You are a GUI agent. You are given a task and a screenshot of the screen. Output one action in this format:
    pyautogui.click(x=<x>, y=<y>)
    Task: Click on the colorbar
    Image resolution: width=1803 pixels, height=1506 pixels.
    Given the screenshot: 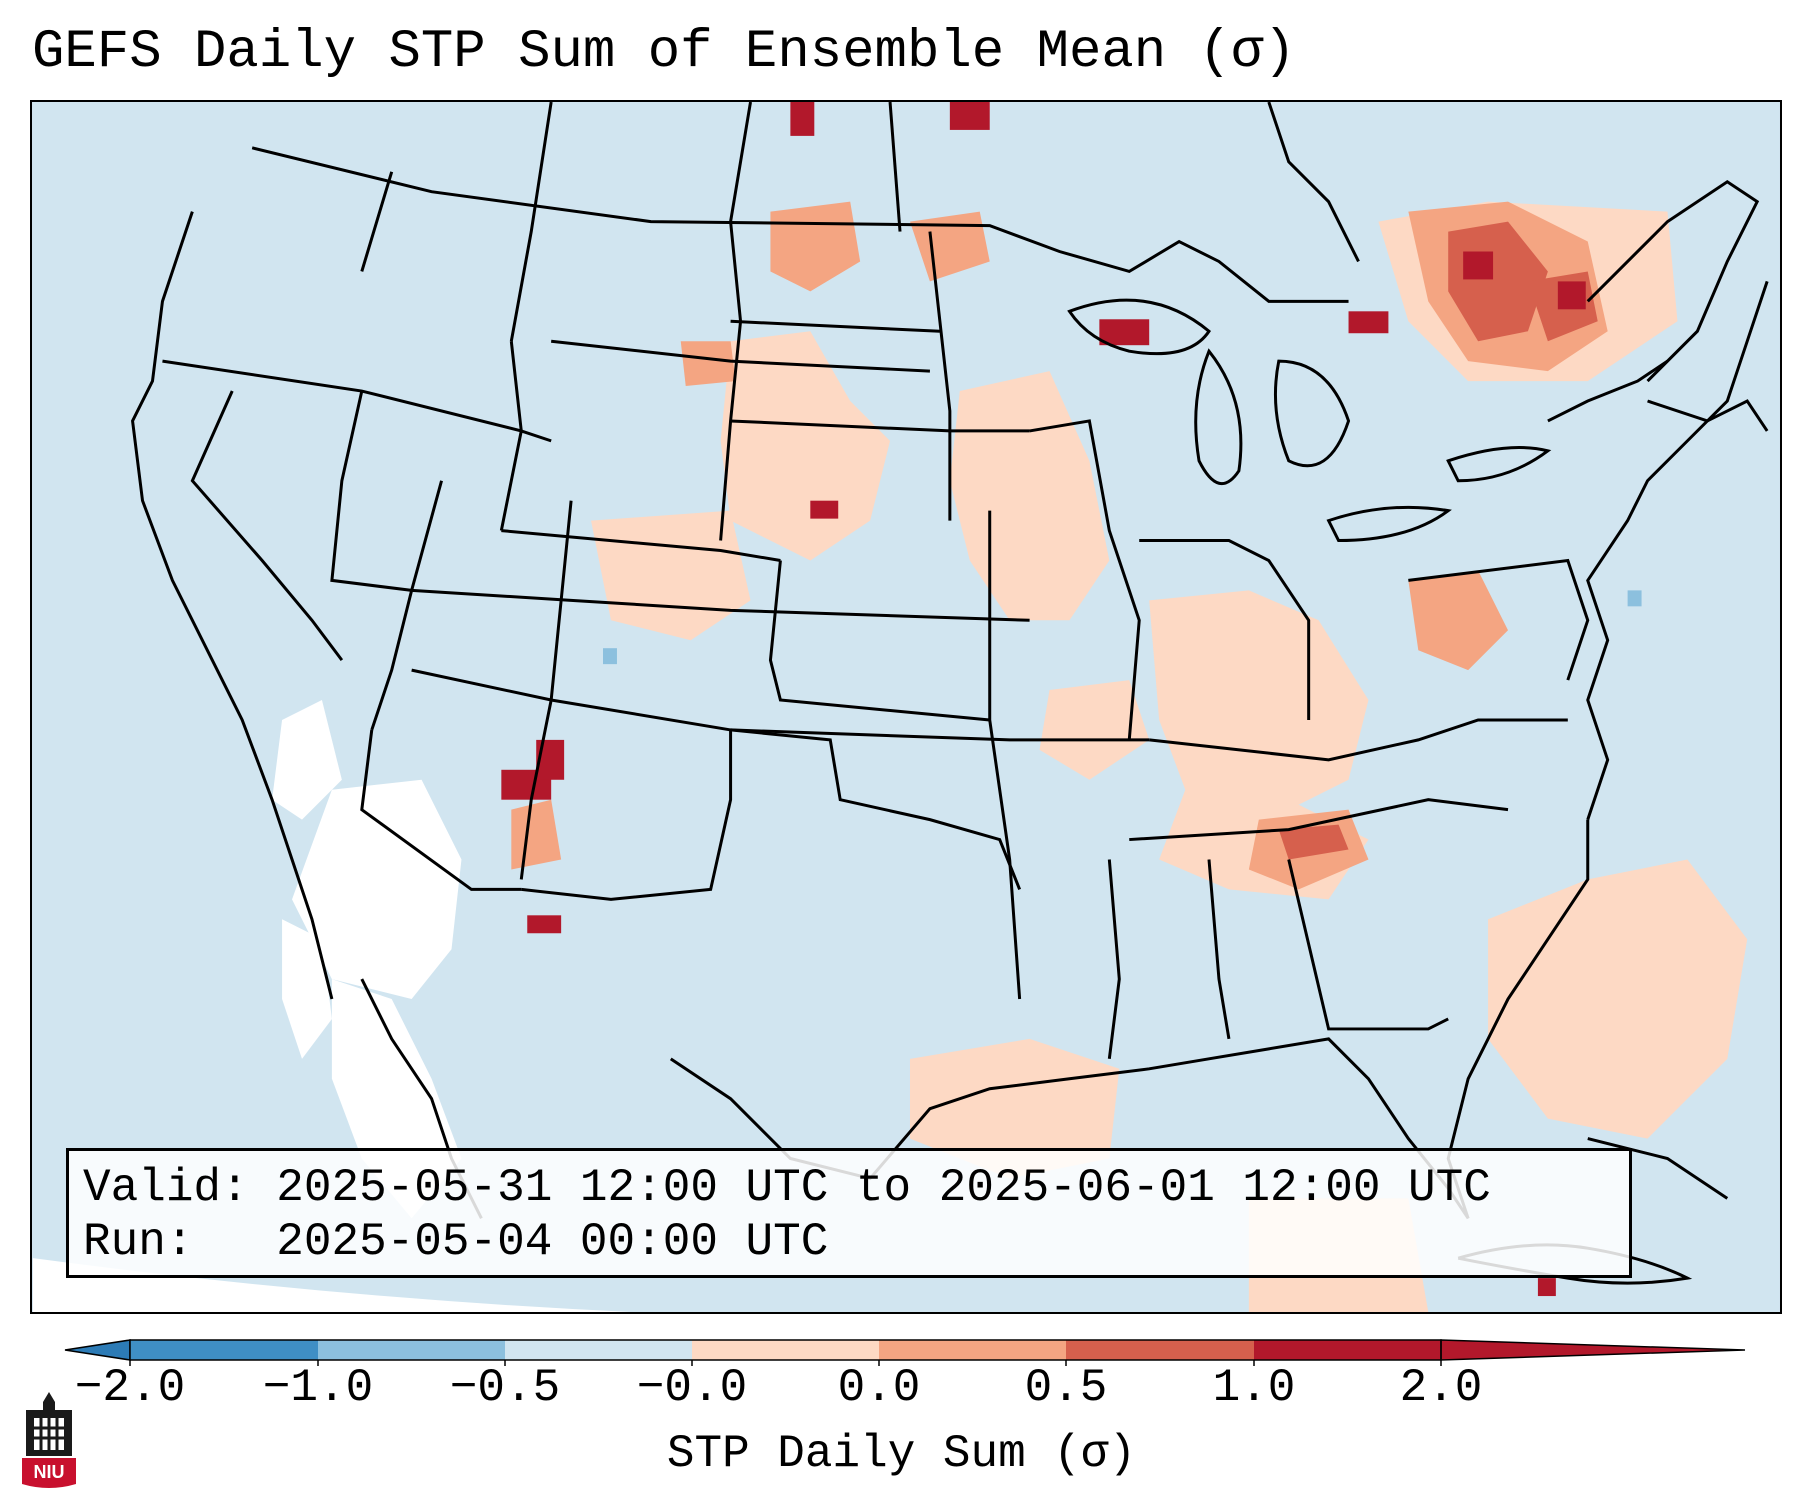 What is the action you would take?
    pyautogui.click(x=905, y=1352)
    